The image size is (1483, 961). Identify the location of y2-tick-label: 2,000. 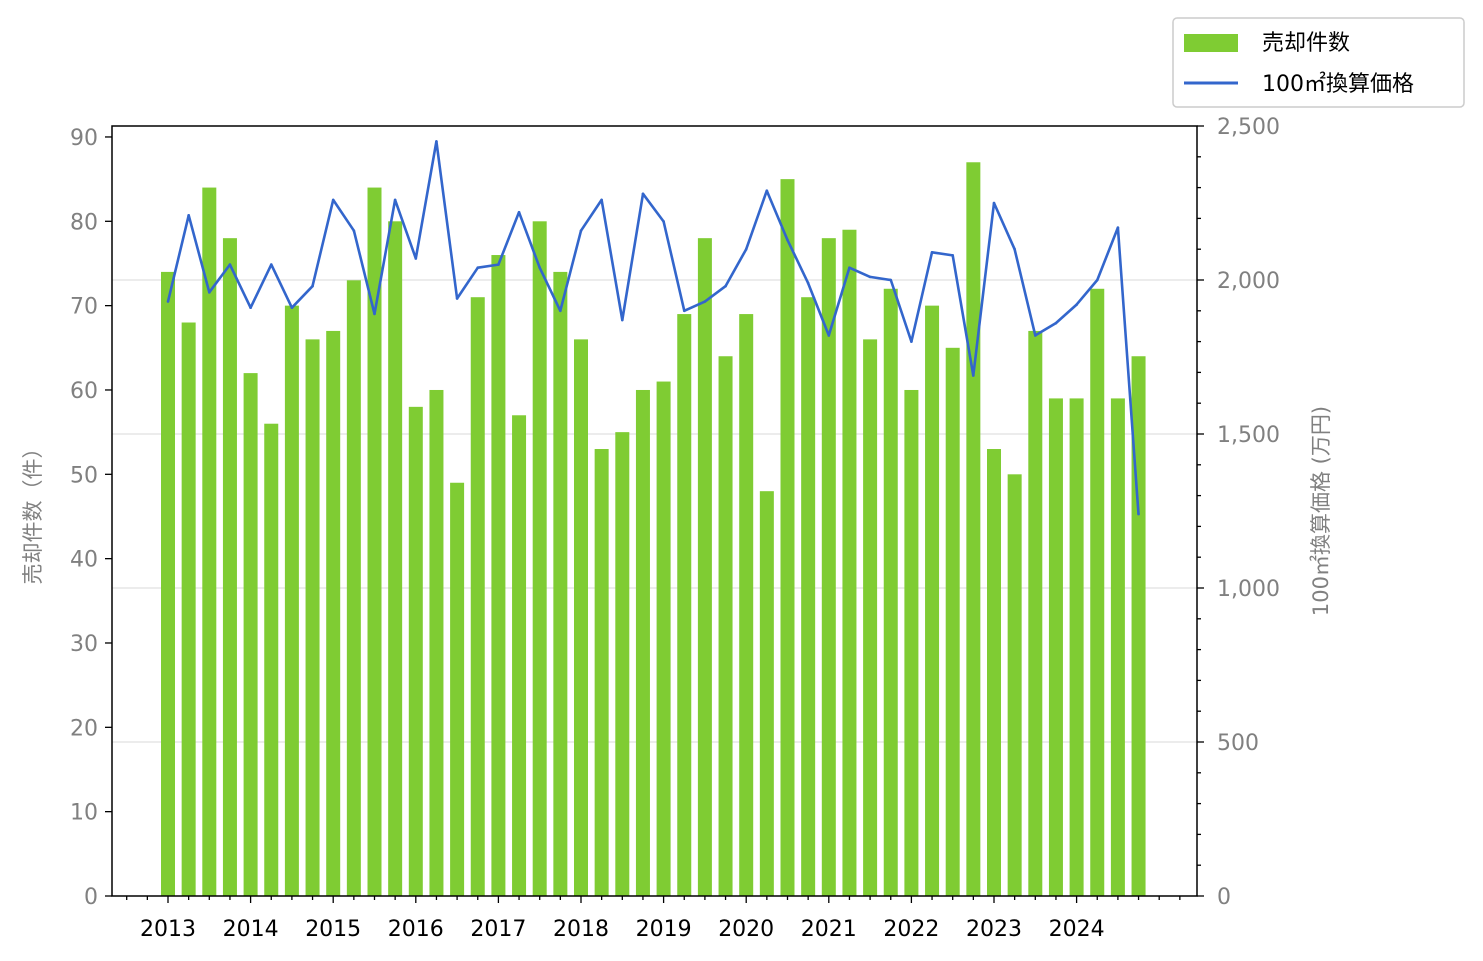
(1248, 281).